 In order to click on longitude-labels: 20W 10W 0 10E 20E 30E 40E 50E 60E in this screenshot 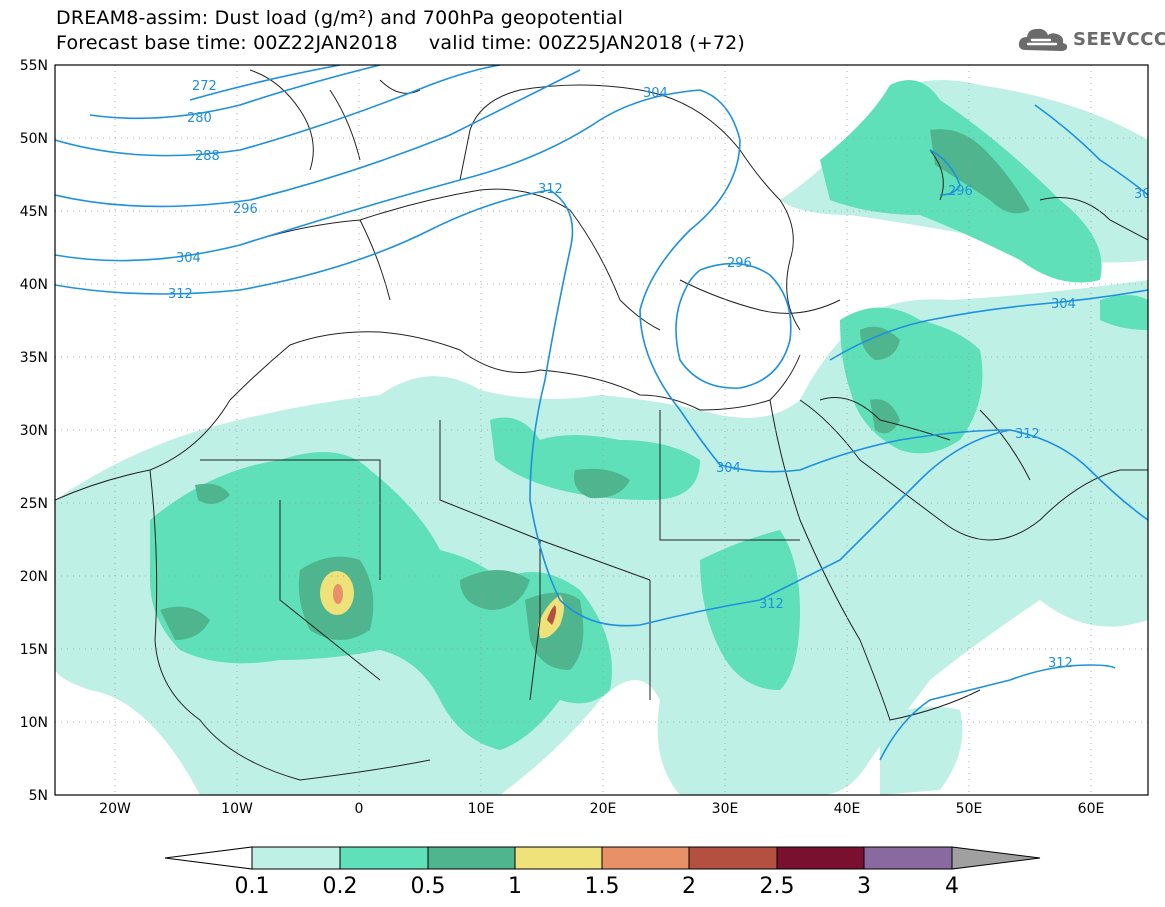, I will do `click(601, 809)`.